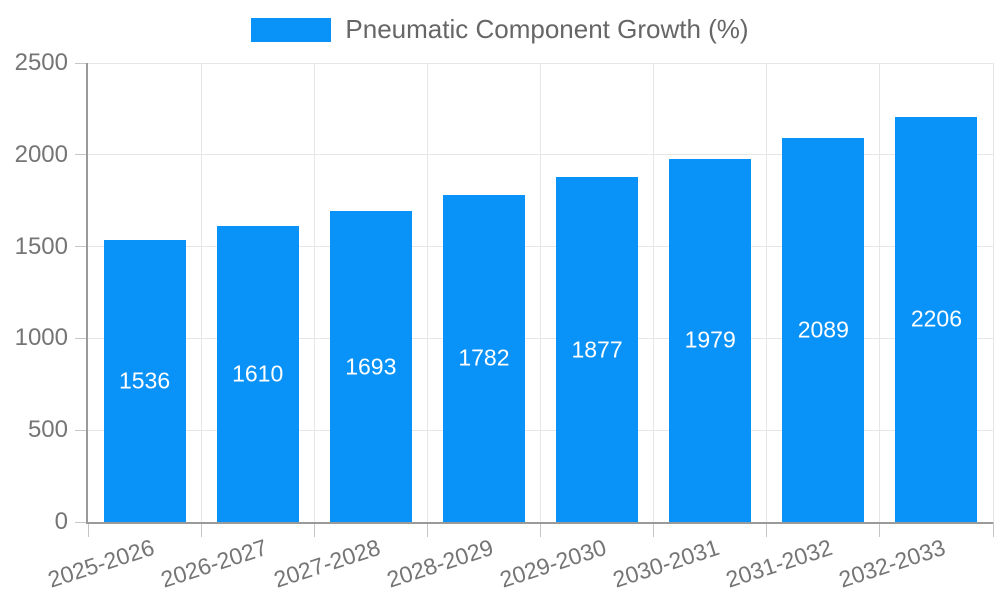 The width and height of the screenshot is (1000, 600). I want to click on x-axis-line, so click(539, 523).